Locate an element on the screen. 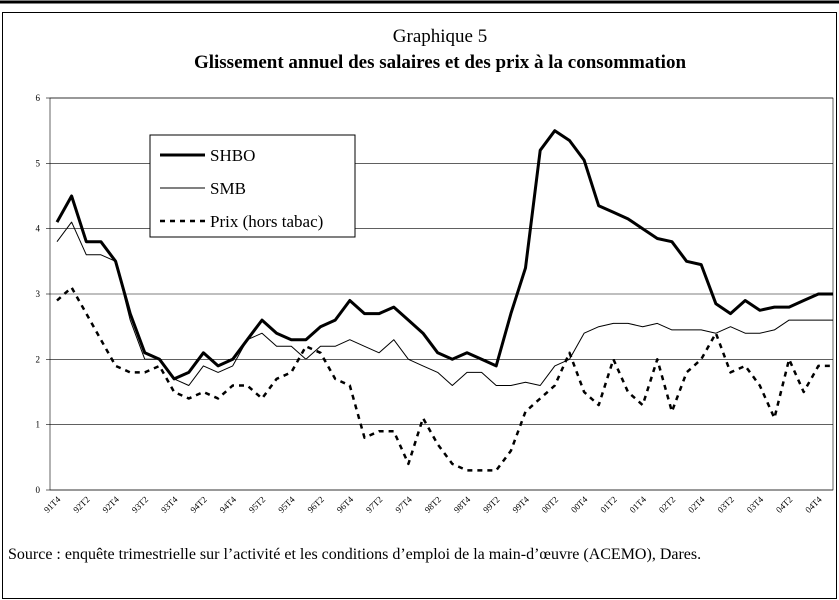 The height and width of the screenshot is (600, 839). x-tick-label: 02T4 is located at coordinates (696, 504).